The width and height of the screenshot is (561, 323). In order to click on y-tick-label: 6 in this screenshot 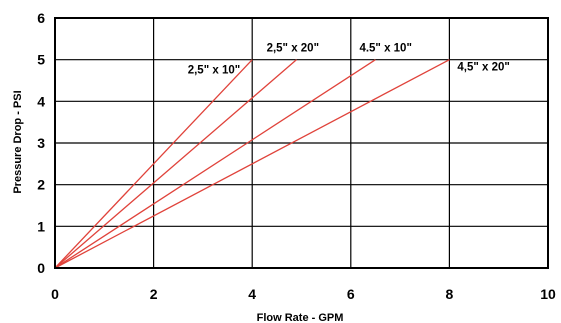, I will do `click(41, 18)`.